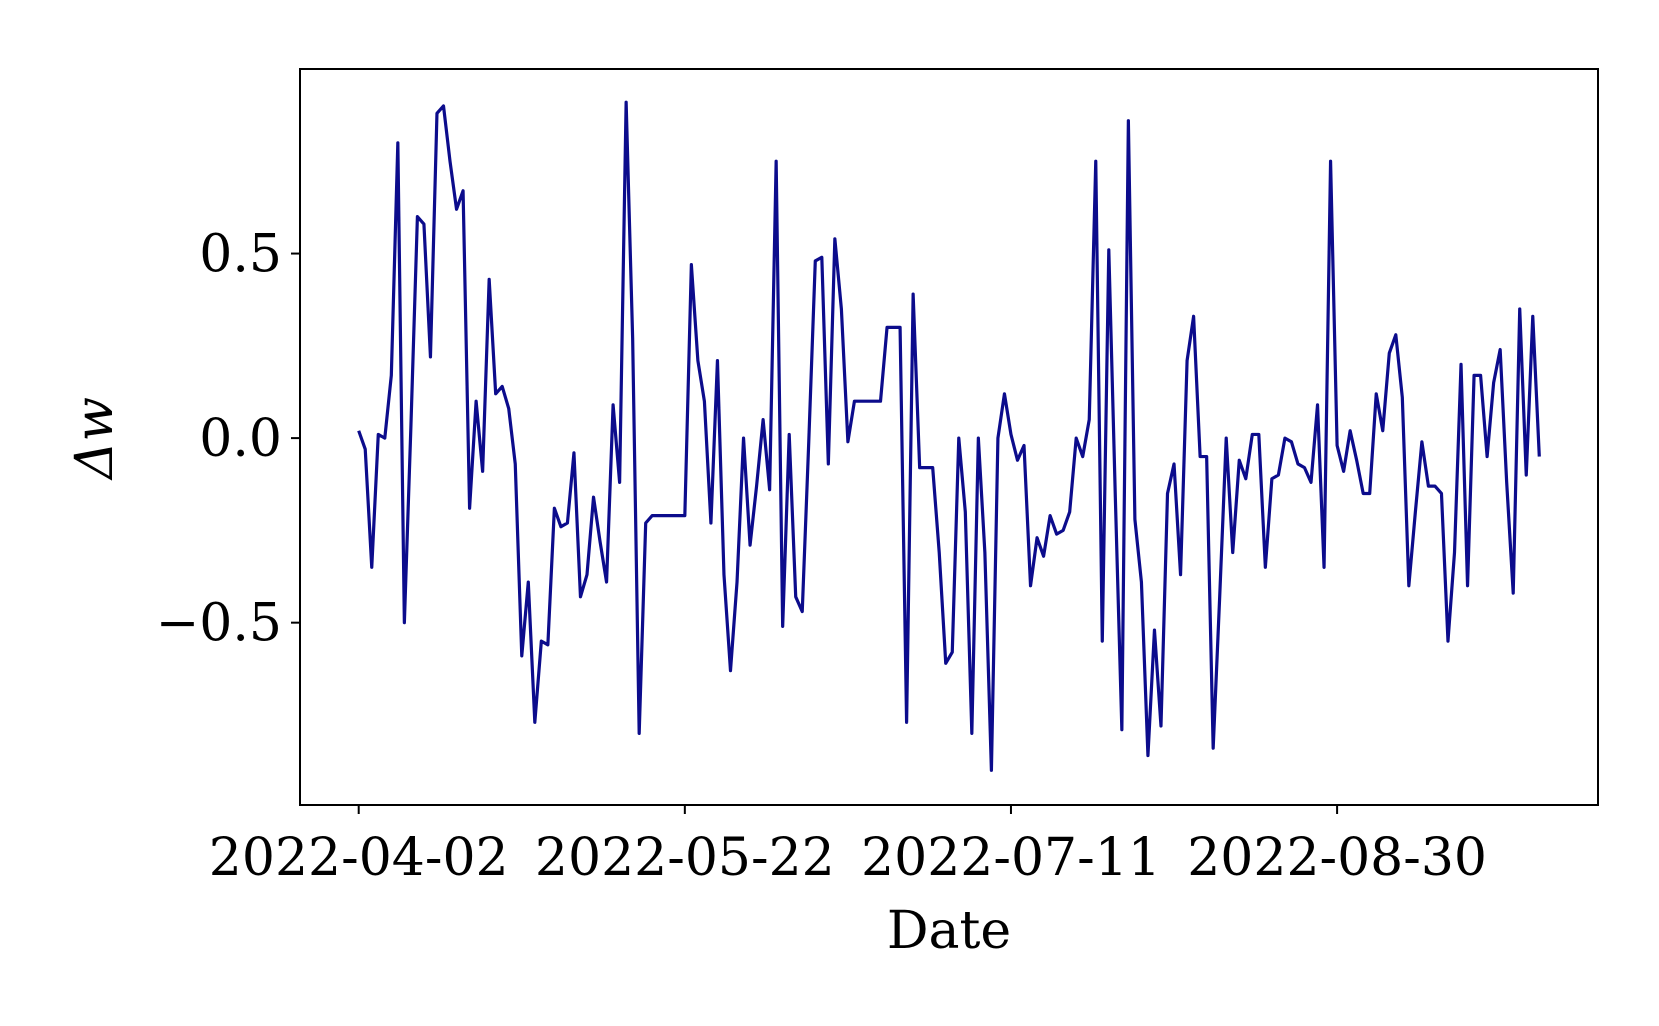 This screenshot has height=1026, width=1659. I want to click on x-tick-label: 2022-05-22, so click(685, 858).